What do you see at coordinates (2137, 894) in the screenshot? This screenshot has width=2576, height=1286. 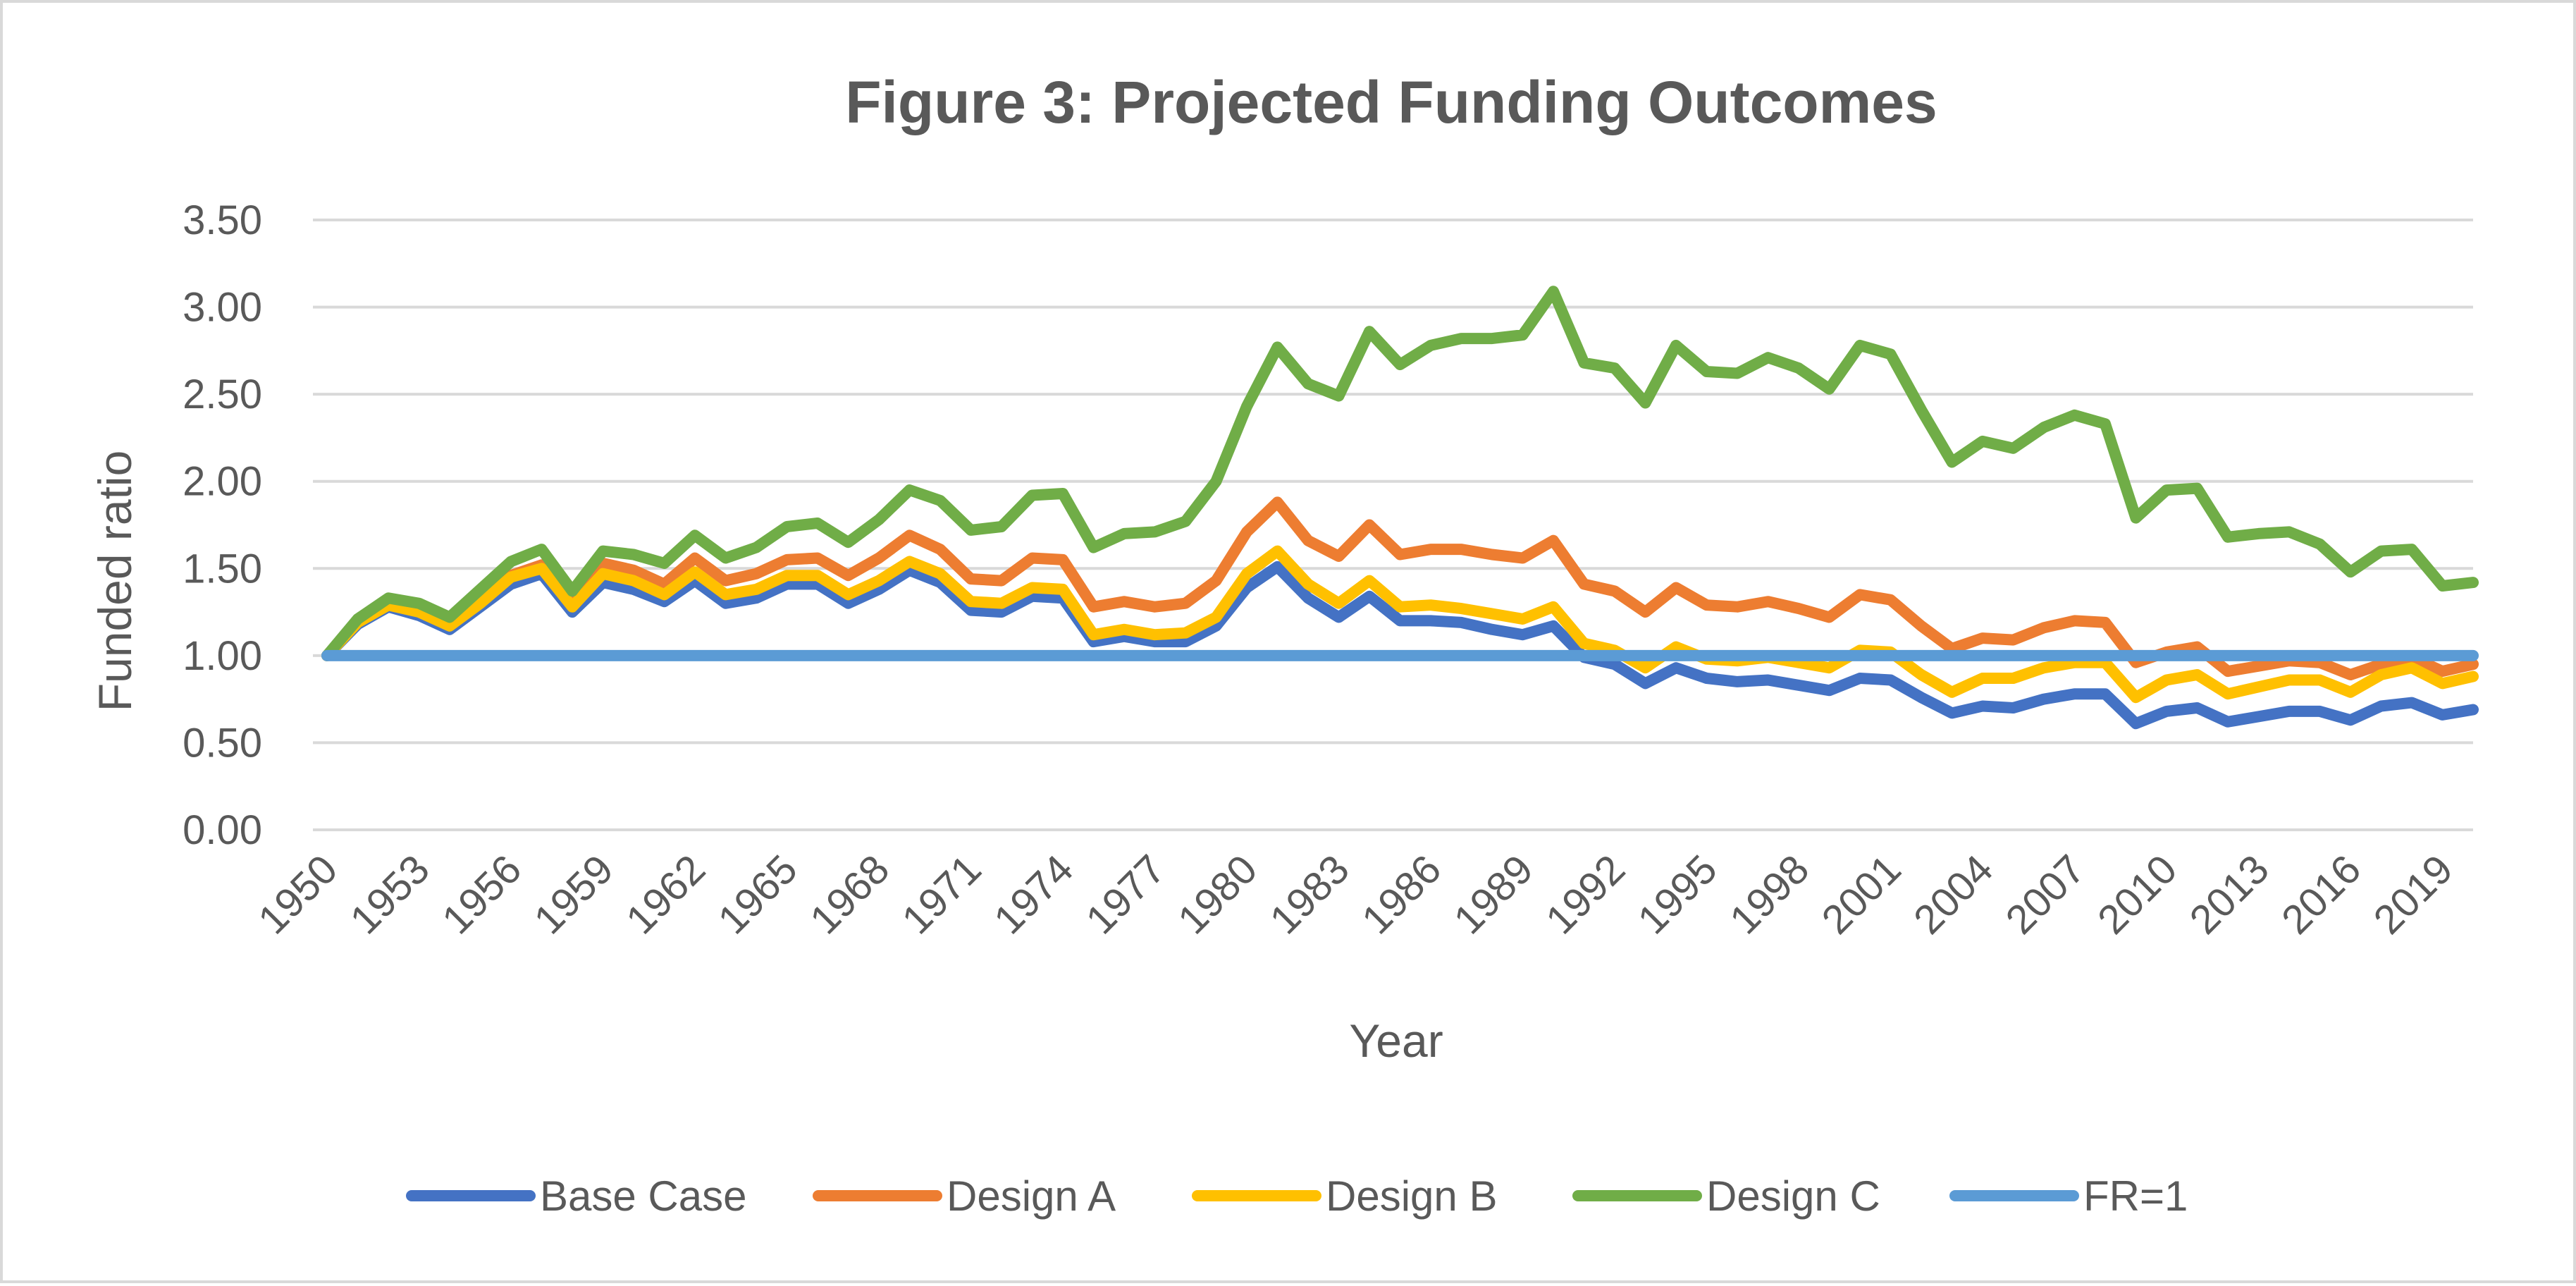 I see `x-tick-label: 2010` at bounding box center [2137, 894].